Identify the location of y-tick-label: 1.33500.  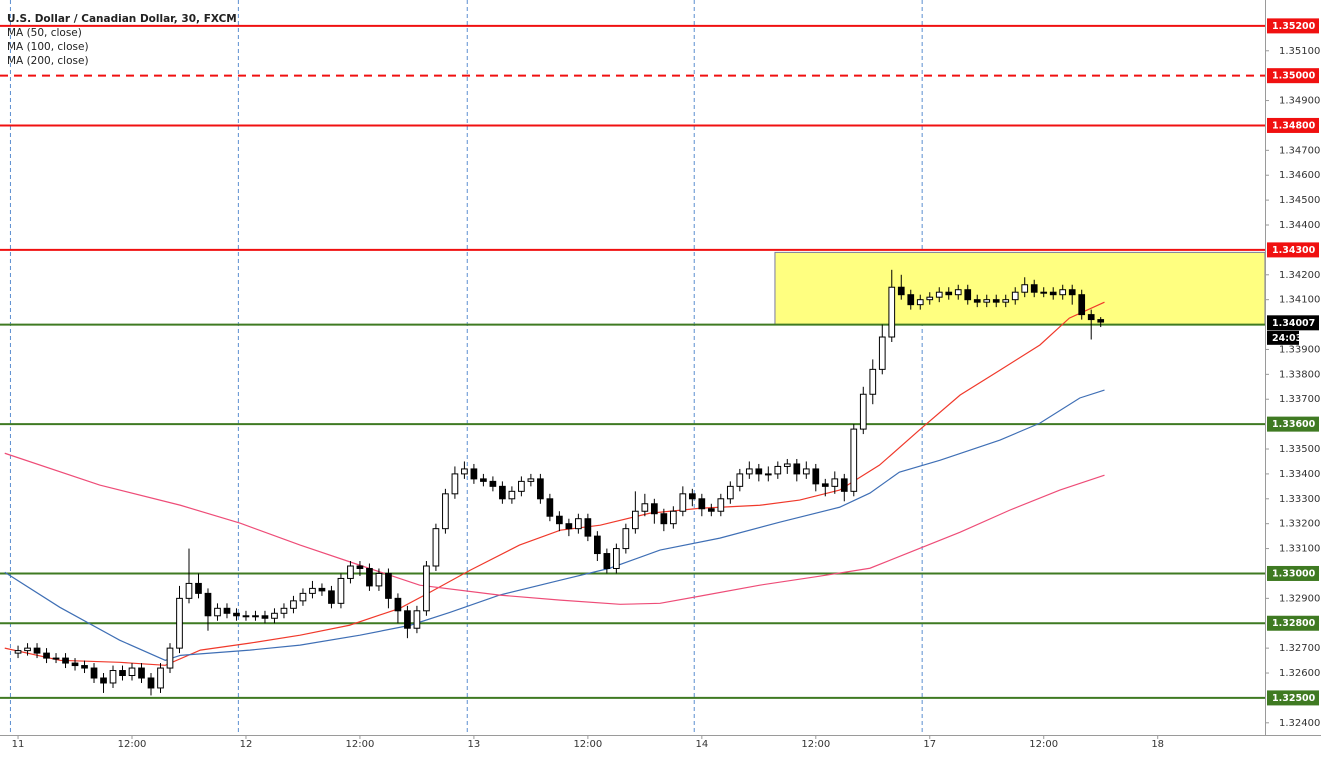
(1299, 449).